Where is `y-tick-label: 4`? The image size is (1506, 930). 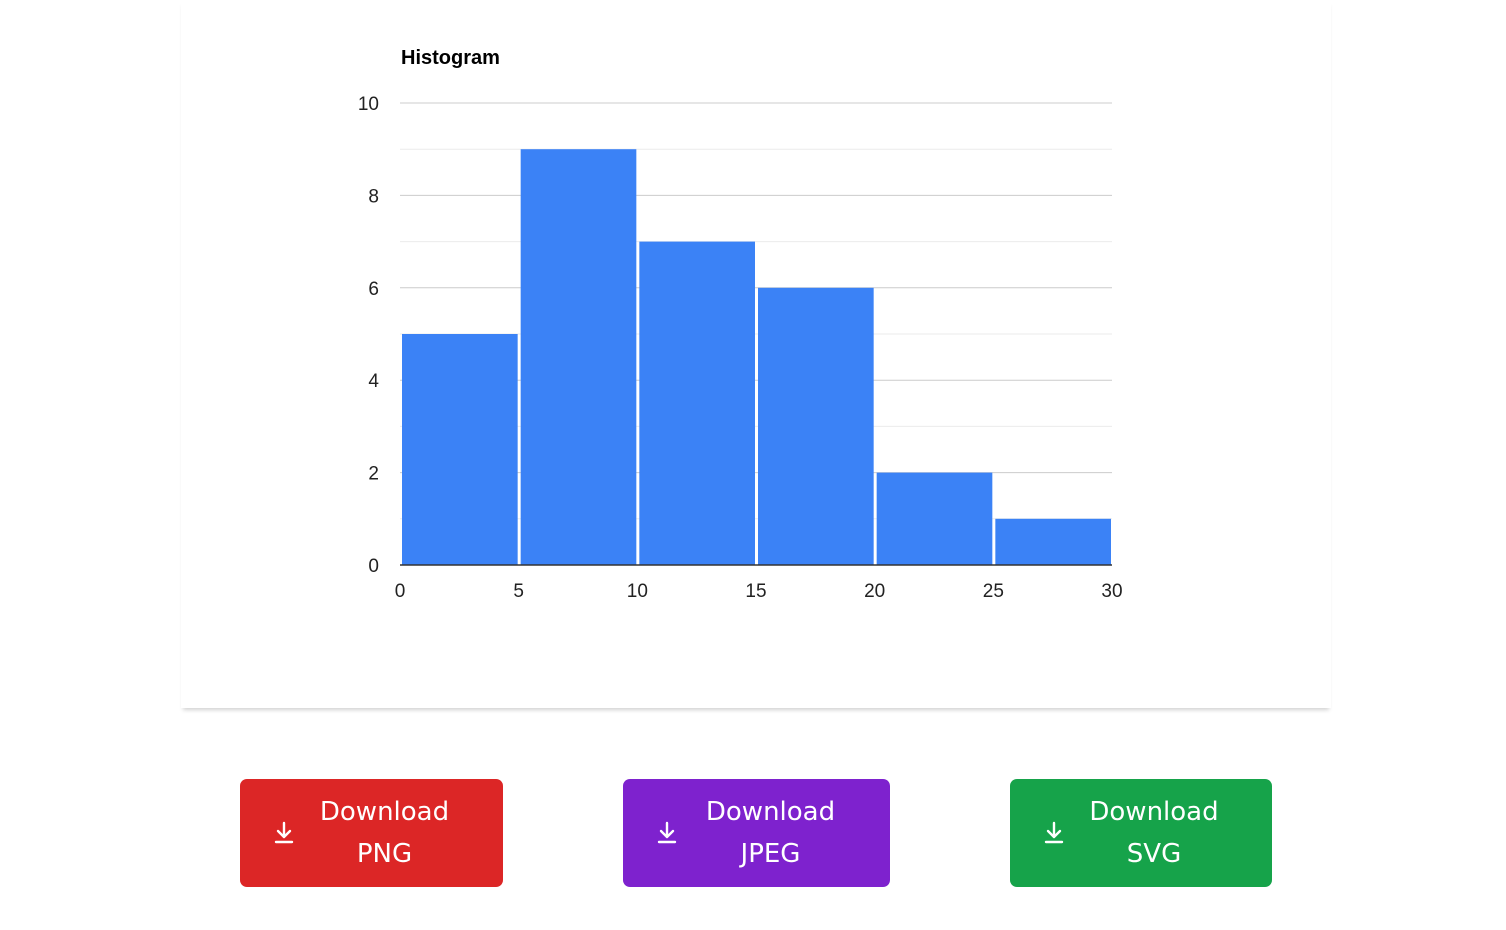
y-tick-label: 4 is located at coordinates (373, 381).